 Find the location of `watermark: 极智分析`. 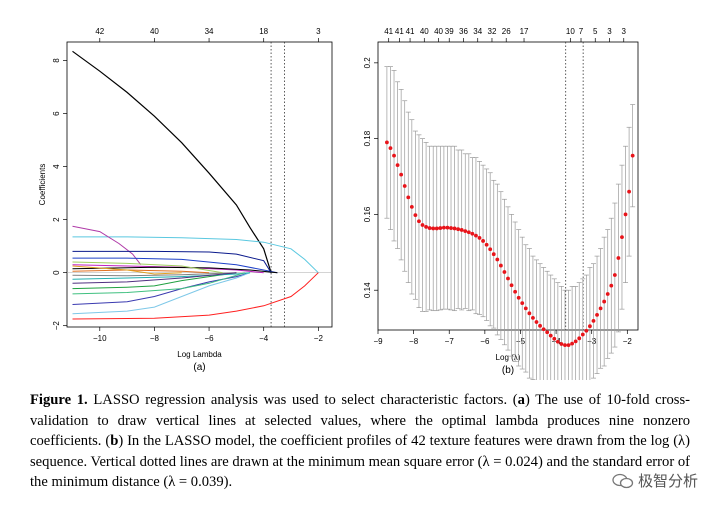

watermark: 极智分析 is located at coordinates (655, 480).